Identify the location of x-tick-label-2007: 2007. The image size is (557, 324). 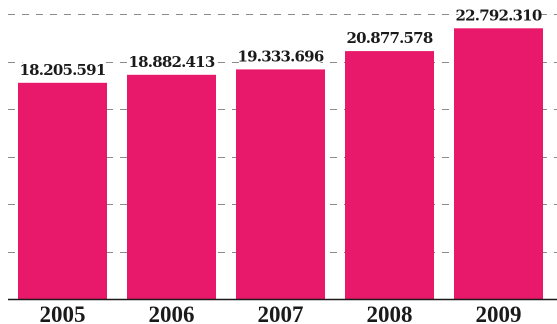
(281, 313).